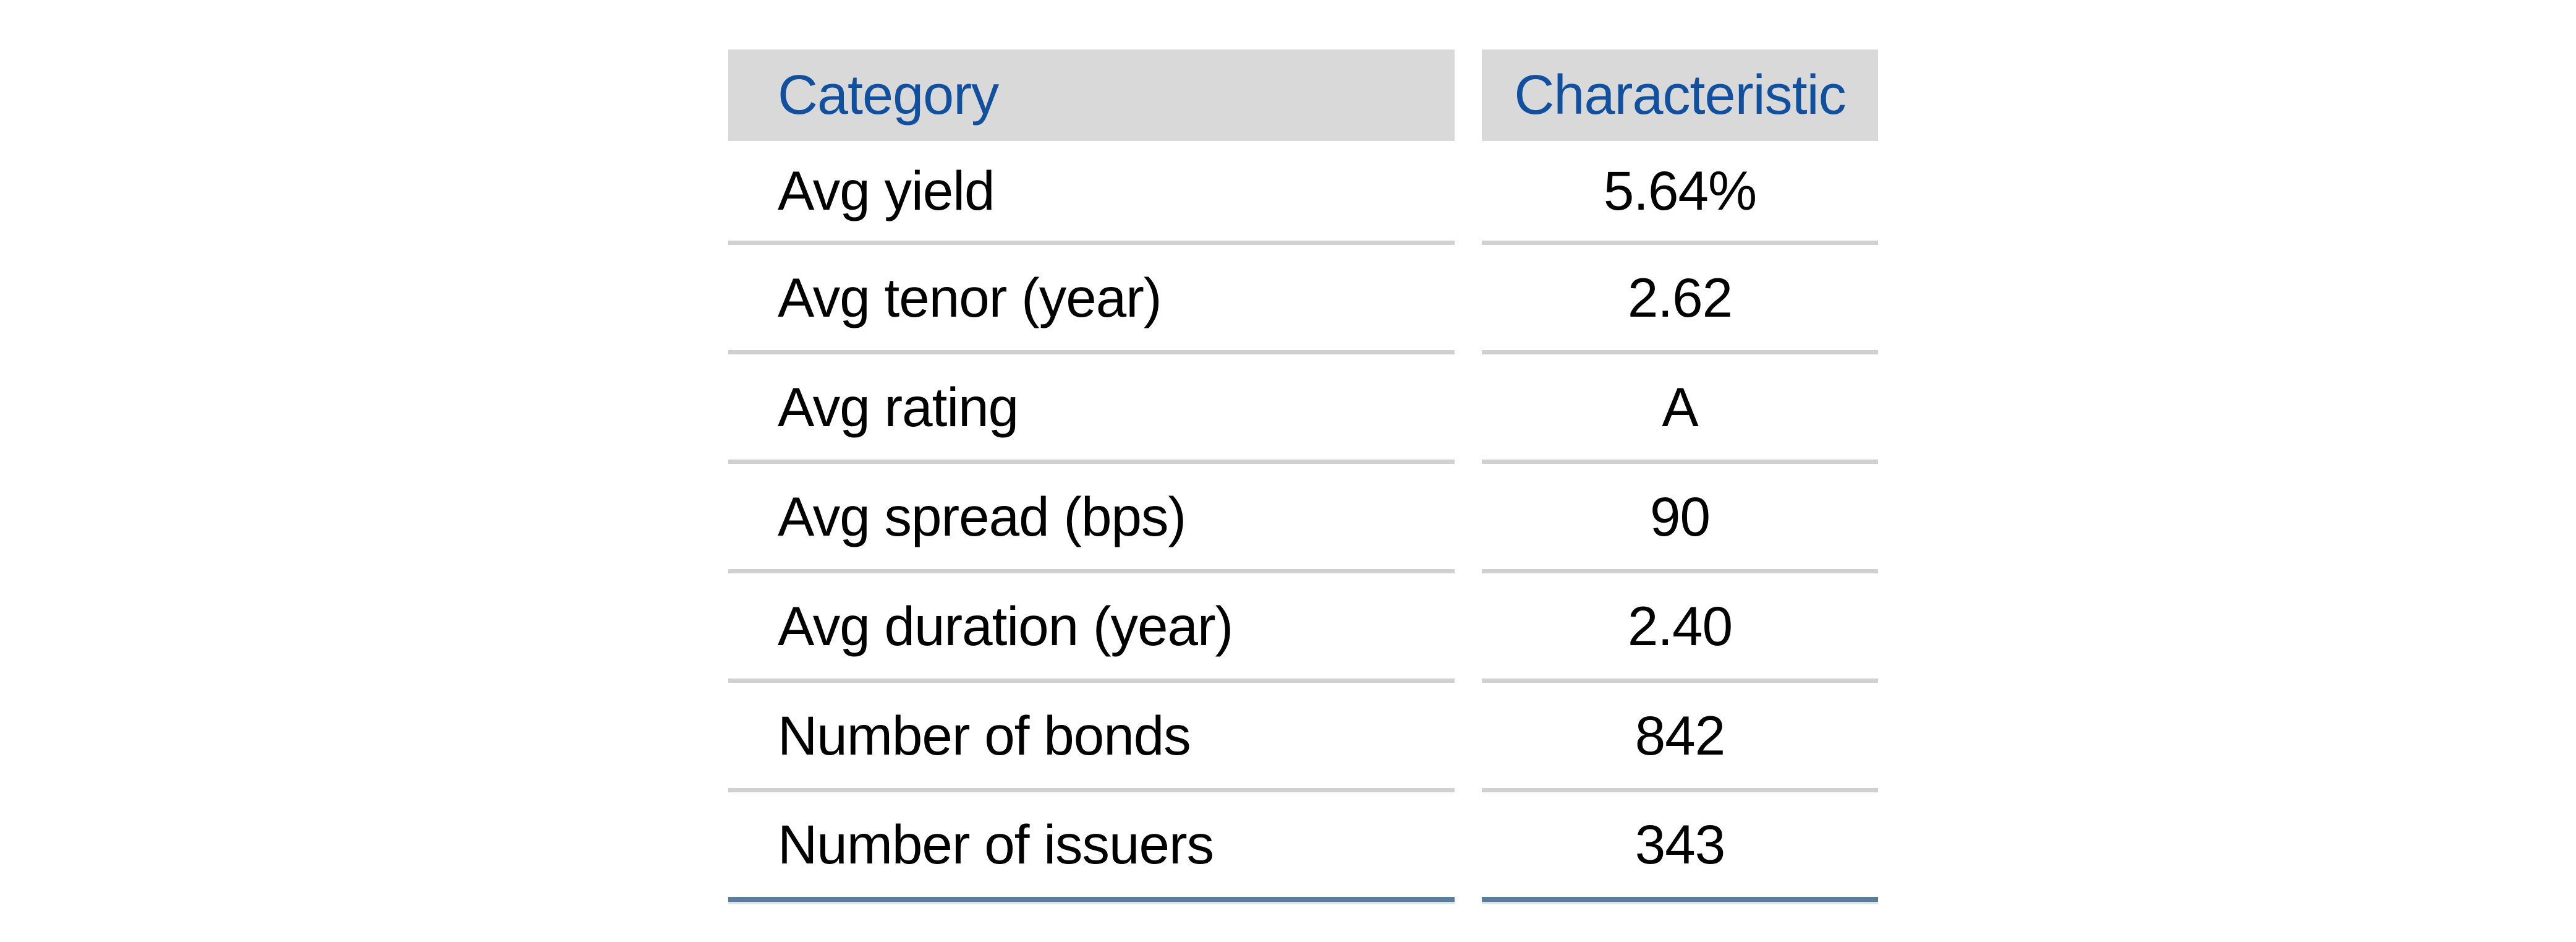  Describe the element at coordinates (1091, 518) in the screenshot. I see `category-cell-avg-spread: Avg spread (bps)` at that location.